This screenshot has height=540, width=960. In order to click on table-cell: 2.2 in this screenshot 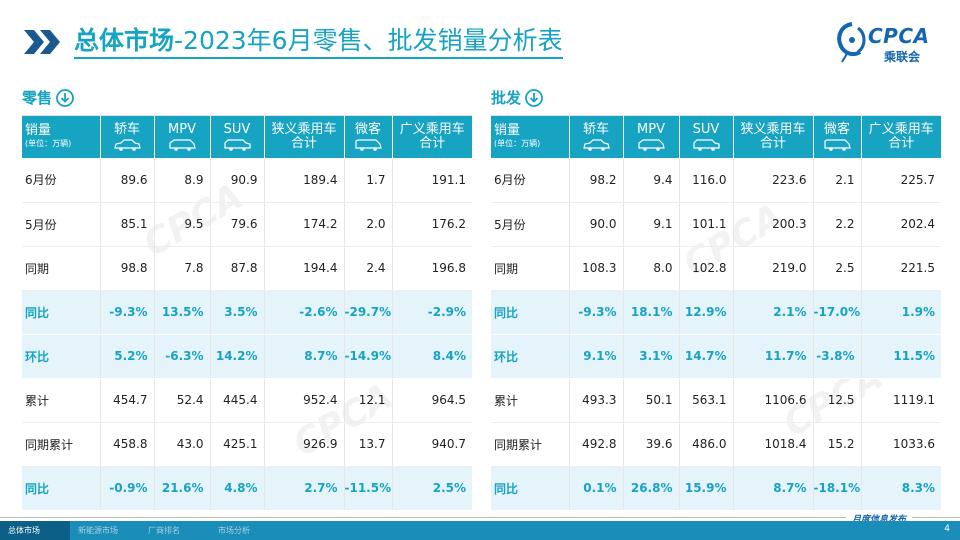, I will do `click(837, 224)`.